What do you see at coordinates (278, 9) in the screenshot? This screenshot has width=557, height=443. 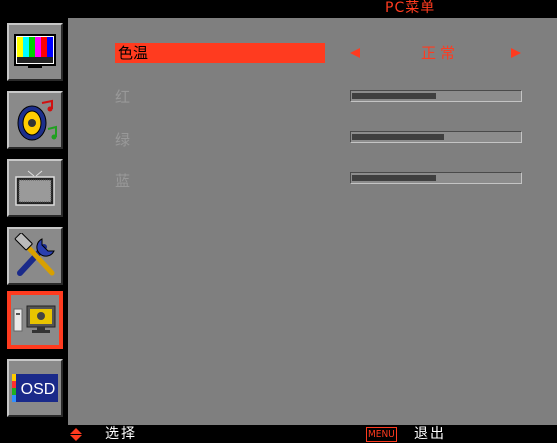 I see `title-bar: PC菜单` at bounding box center [278, 9].